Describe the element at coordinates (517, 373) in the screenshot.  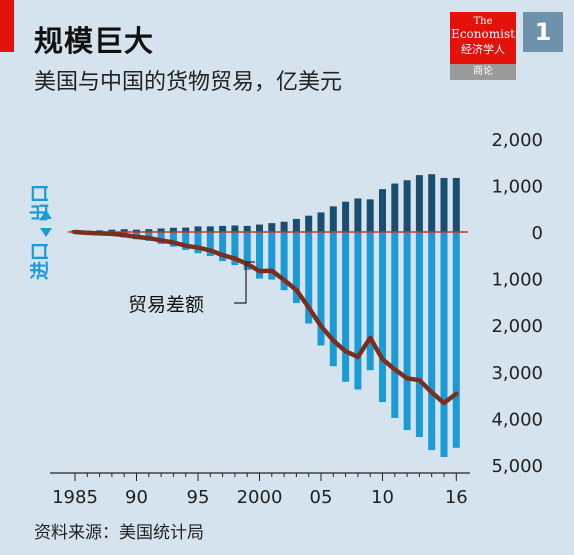
I see `y-tick-label-5: 3,000` at that location.